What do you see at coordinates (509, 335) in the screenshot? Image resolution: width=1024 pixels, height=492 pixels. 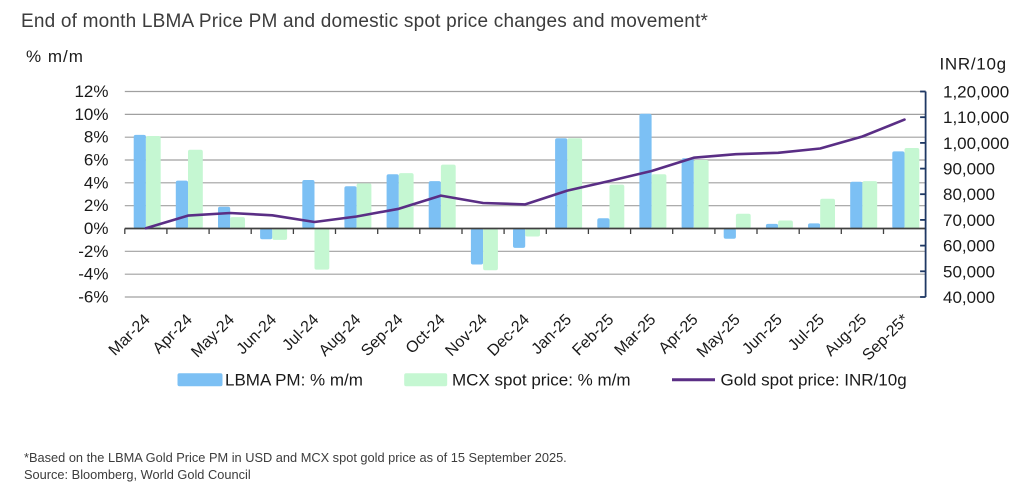 I see `svg-text: Dec-24` at bounding box center [509, 335].